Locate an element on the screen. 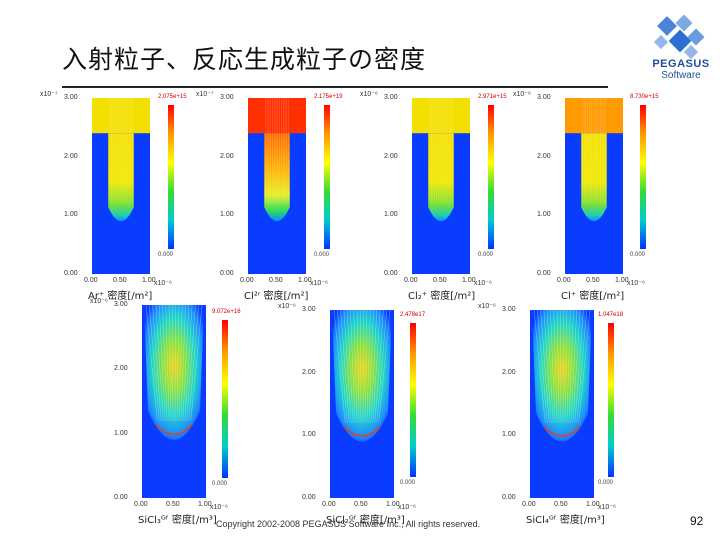 This screenshot has width=720, height=540. colorbar-max-label: 2.478e17 is located at coordinates (413, 315).